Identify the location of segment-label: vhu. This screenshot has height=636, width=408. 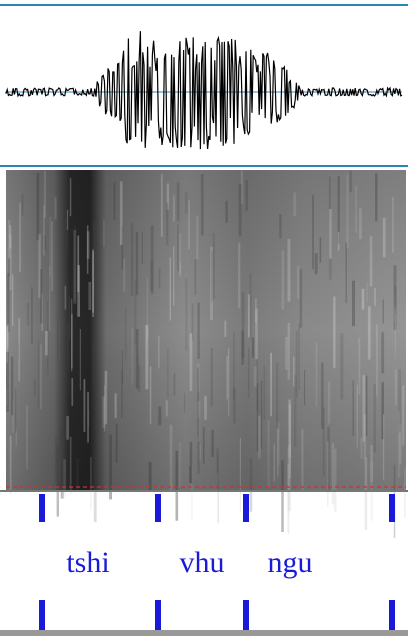
(202, 562).